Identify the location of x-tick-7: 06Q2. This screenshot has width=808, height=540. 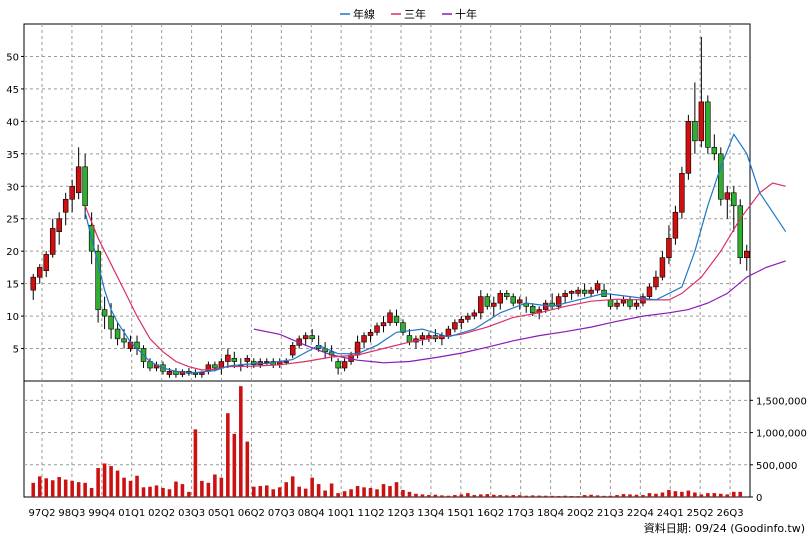
(251, 513).